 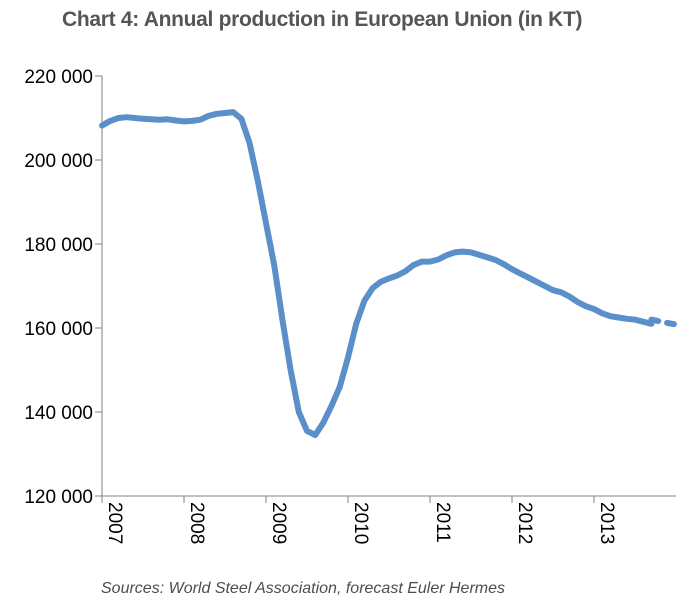 I want to click on x-tick-label: 2010, so click(x=360, y=523).